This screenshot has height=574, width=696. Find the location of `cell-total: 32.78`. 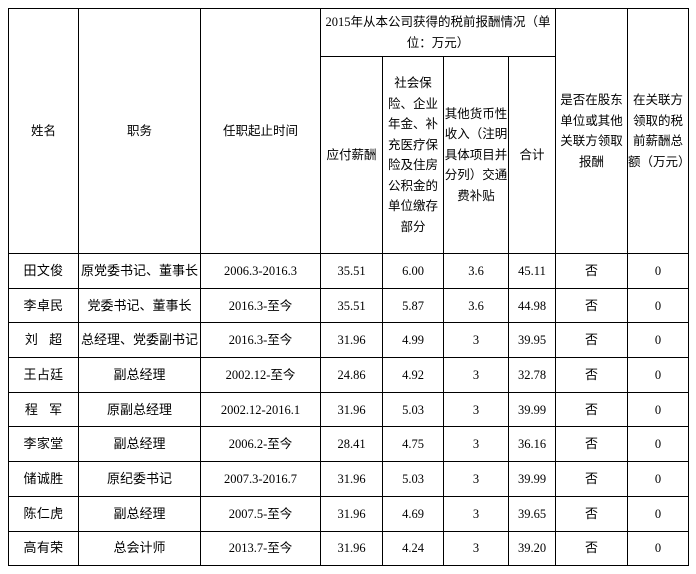

cell-total: 32.78 is located at coordinates (532, 375).